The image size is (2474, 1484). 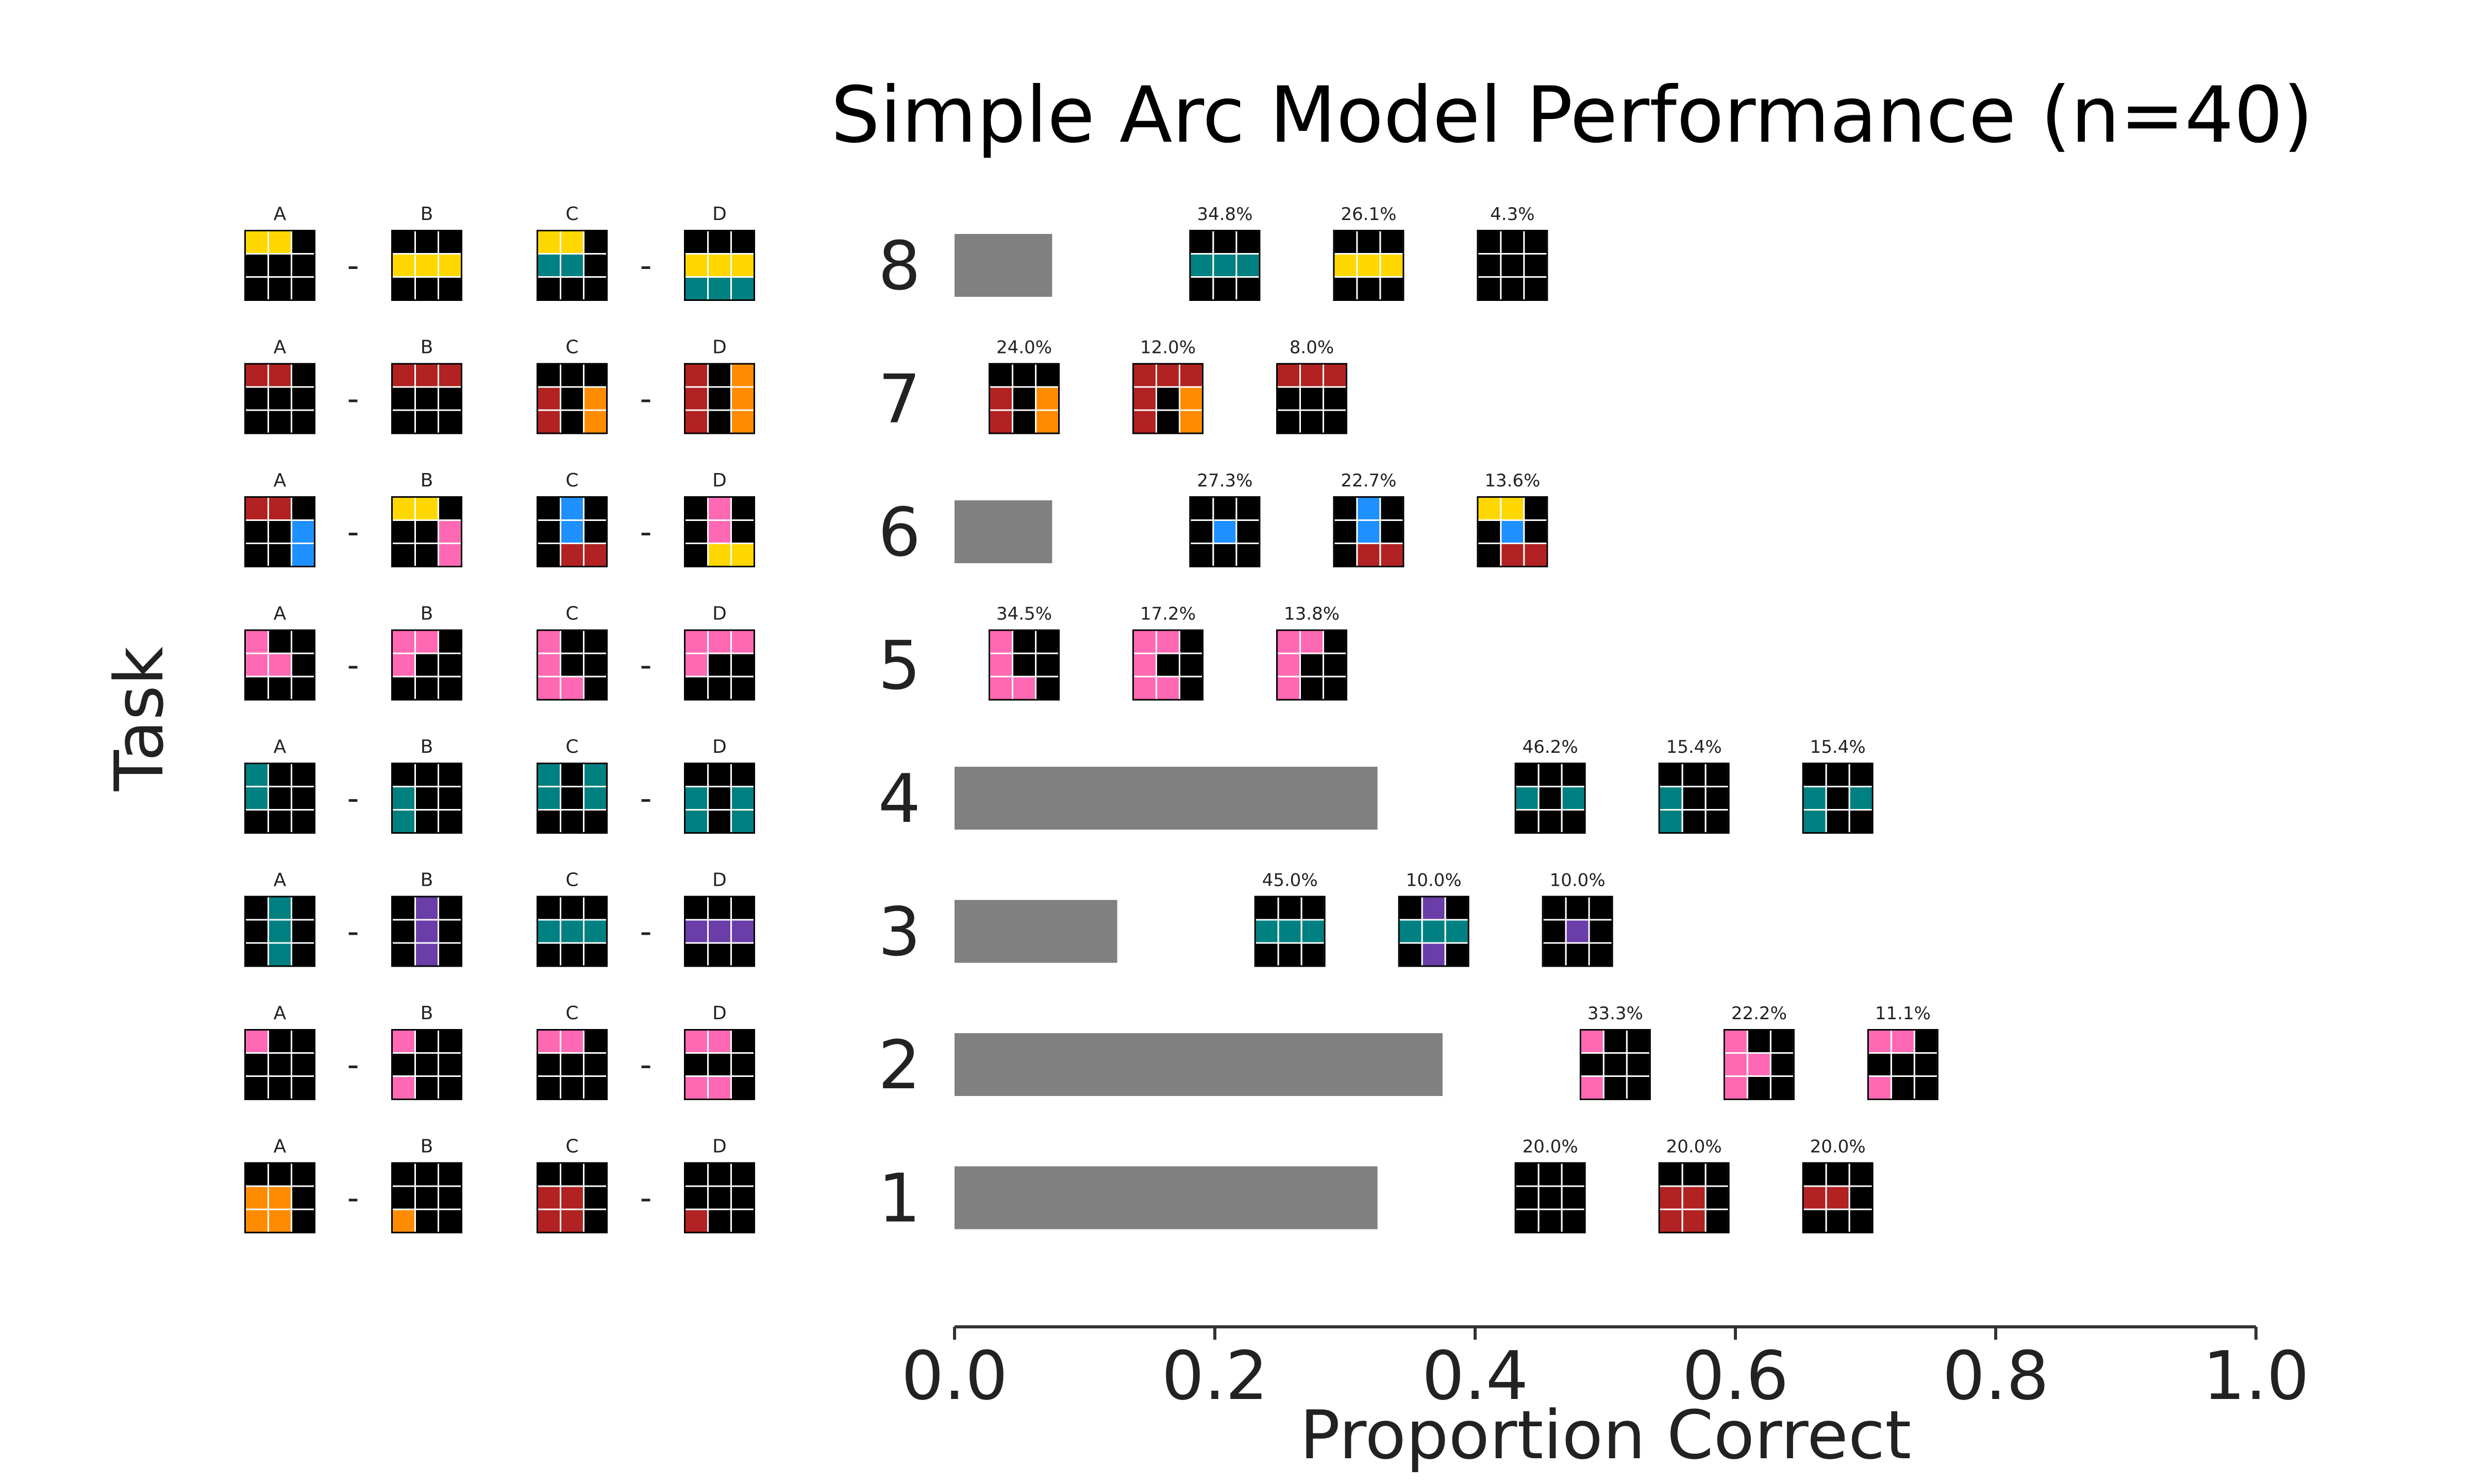 I want to click on analogy-grid-task2-c, so click(x=572, y=1064).